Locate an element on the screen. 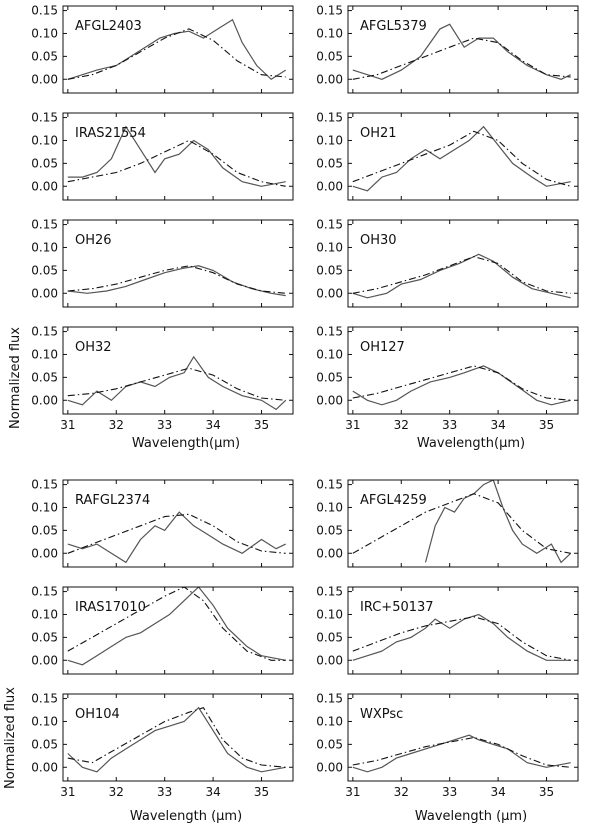  panel-label: OH32 is located at coordinates (93, 347).